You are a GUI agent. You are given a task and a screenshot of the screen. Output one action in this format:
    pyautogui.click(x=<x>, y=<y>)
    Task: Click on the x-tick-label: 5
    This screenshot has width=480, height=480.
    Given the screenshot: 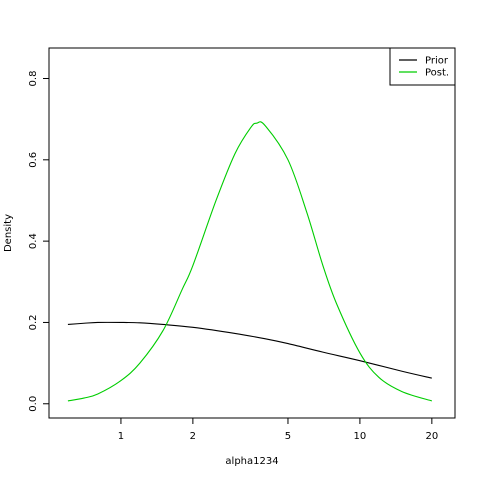 What is the action you would take?
    pyautogui.click(x=288, y=436)
    